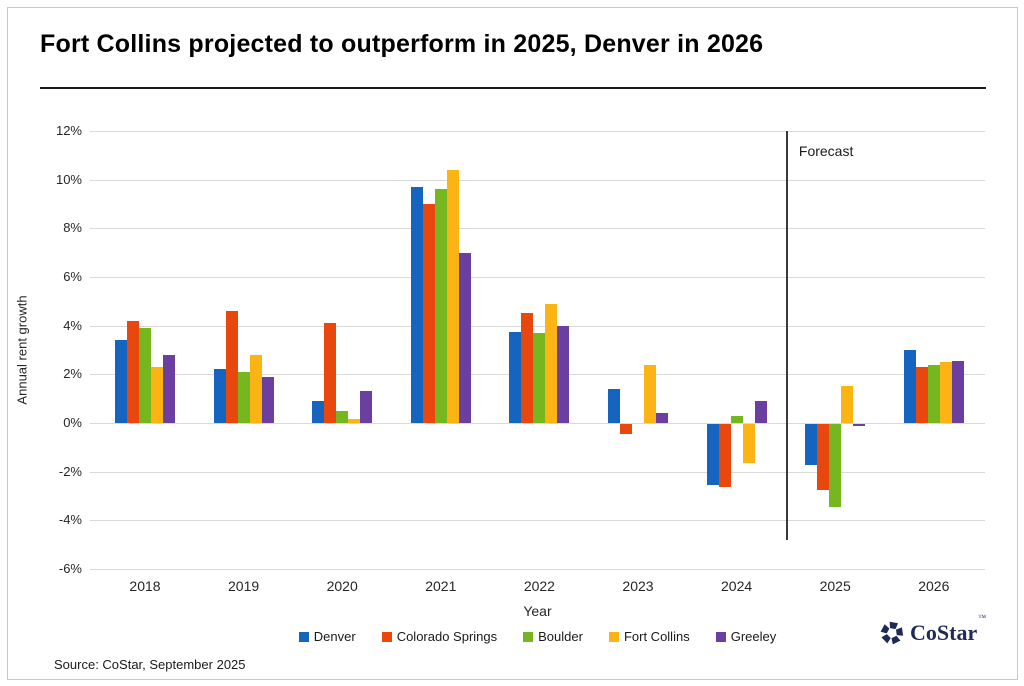 The height and width of the screenshot is (686, 1024). What do you see at coordinates (934, 586) in the screenshot?
I see `x-tick-label: 2026` at bounding box center [934, 586].